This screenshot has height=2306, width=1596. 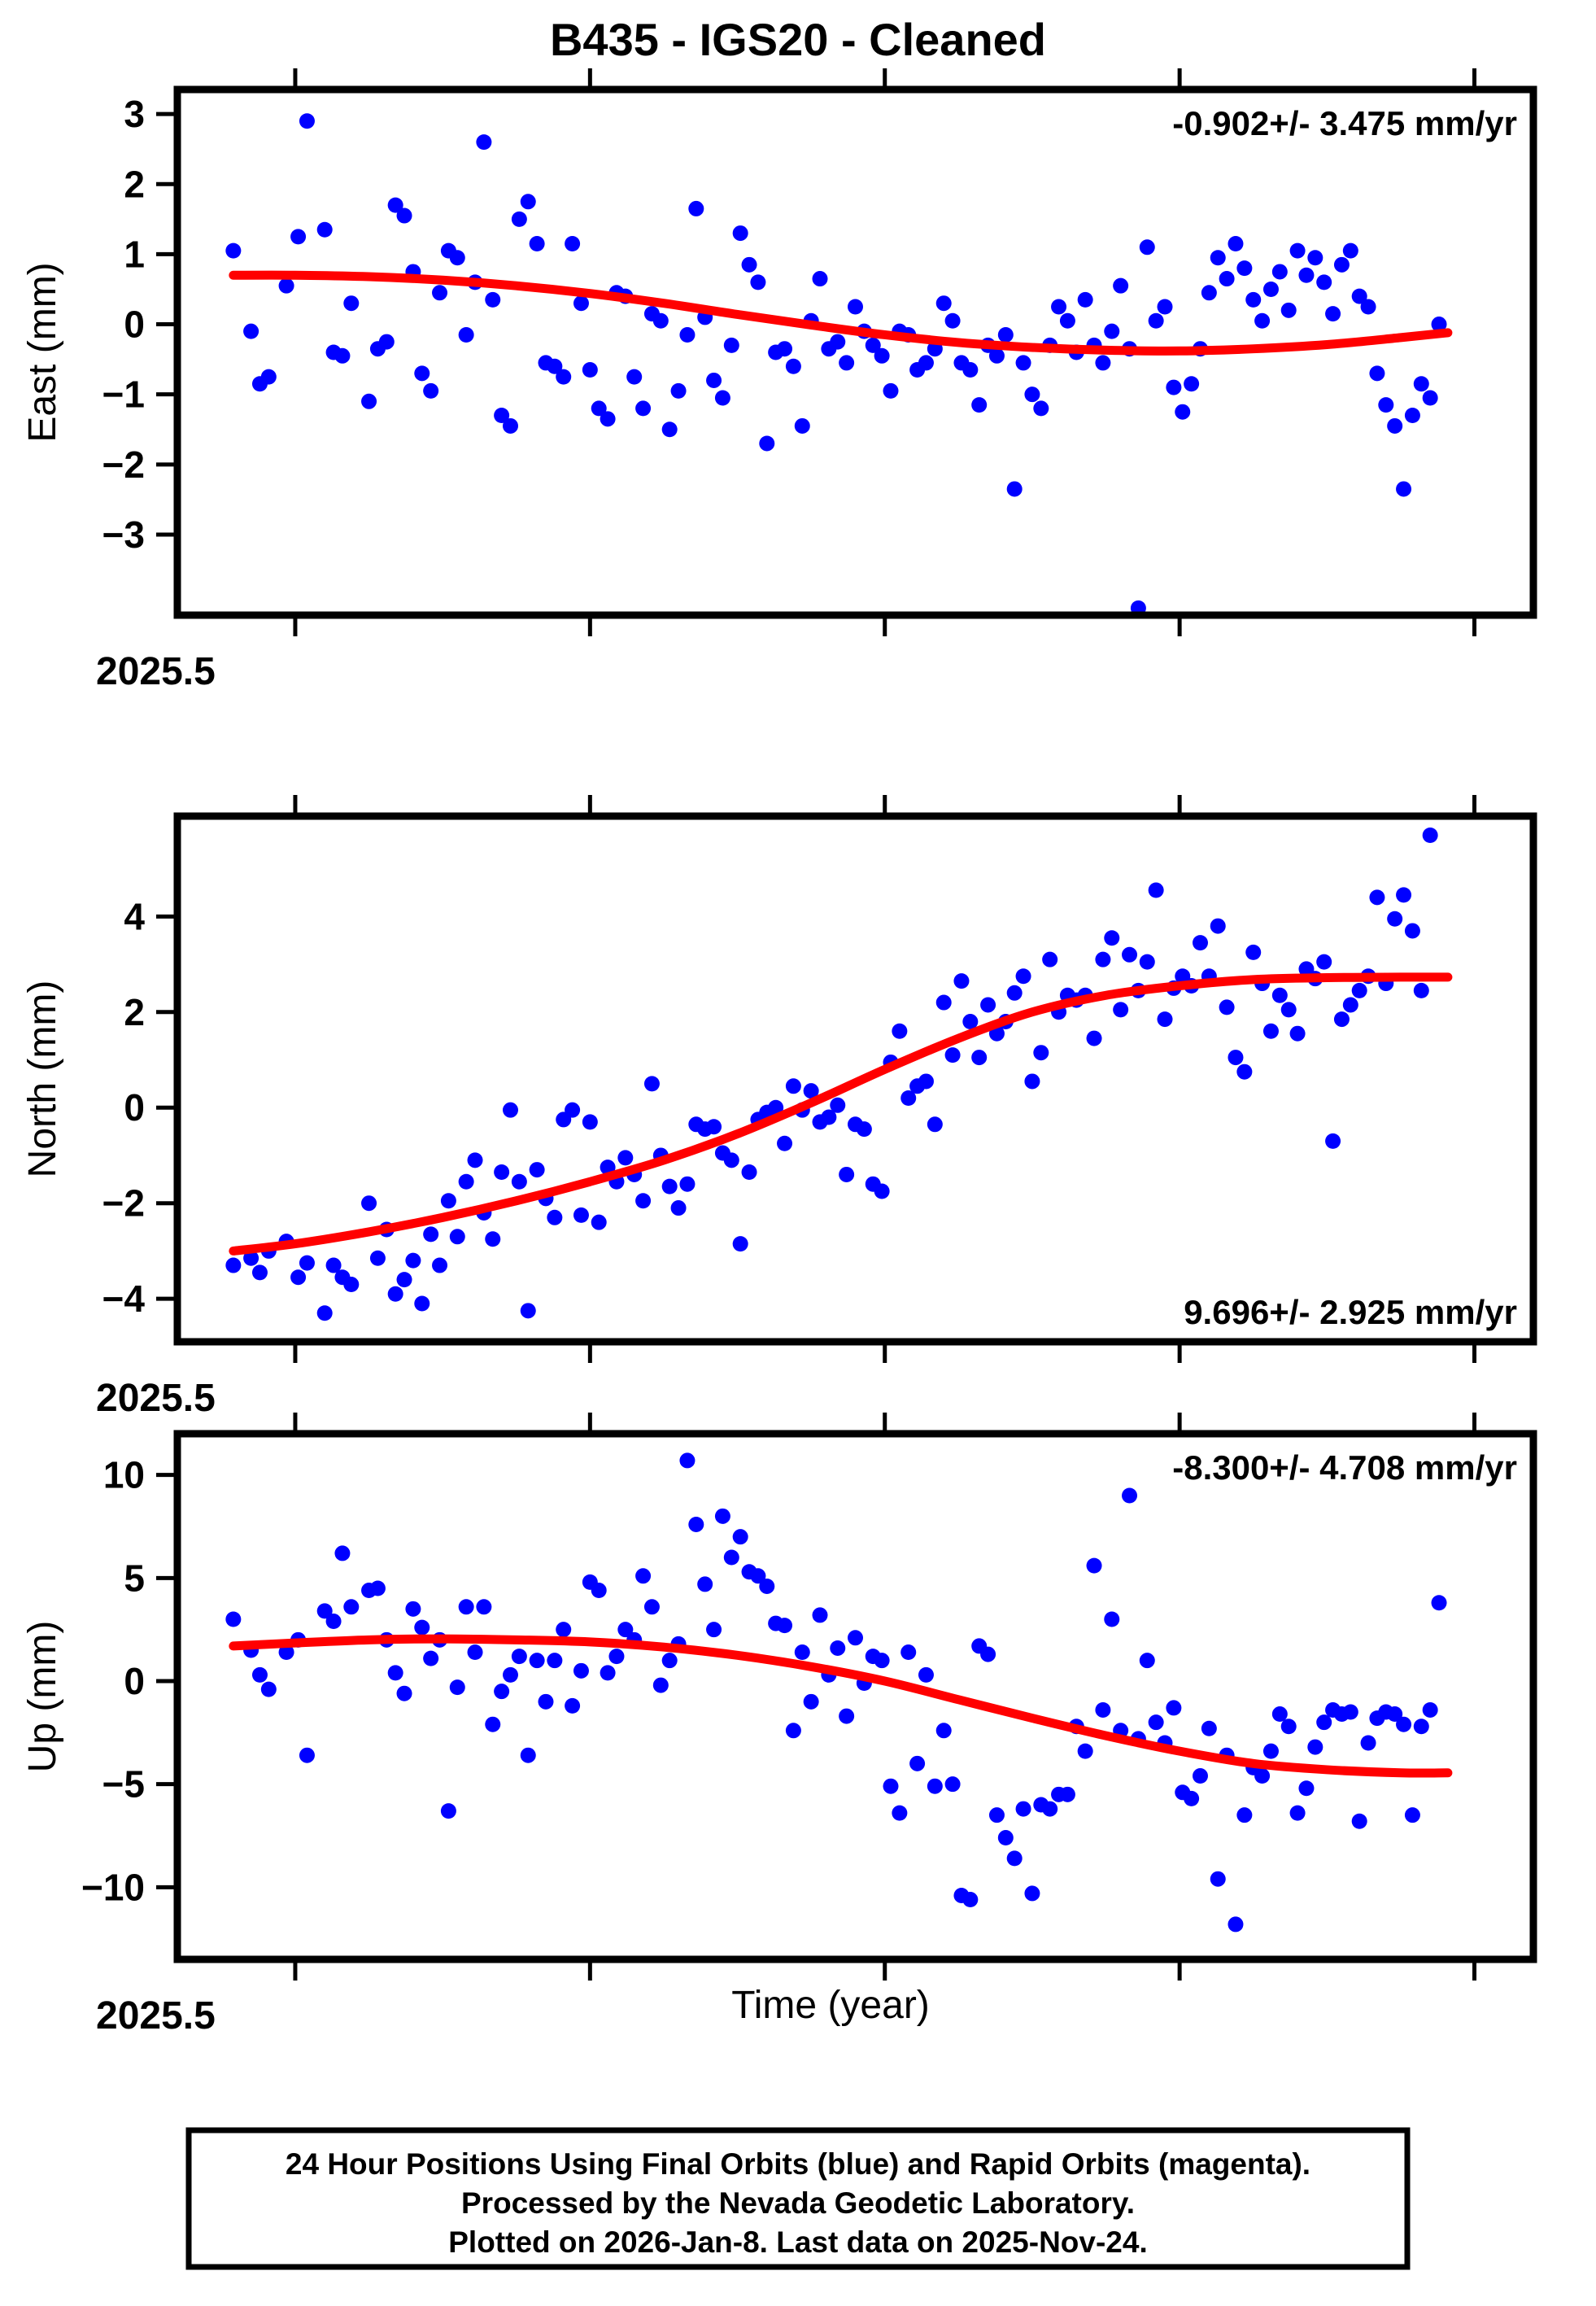 I want to click on y-tick-label-east: 3, so click(x=134, y=114).